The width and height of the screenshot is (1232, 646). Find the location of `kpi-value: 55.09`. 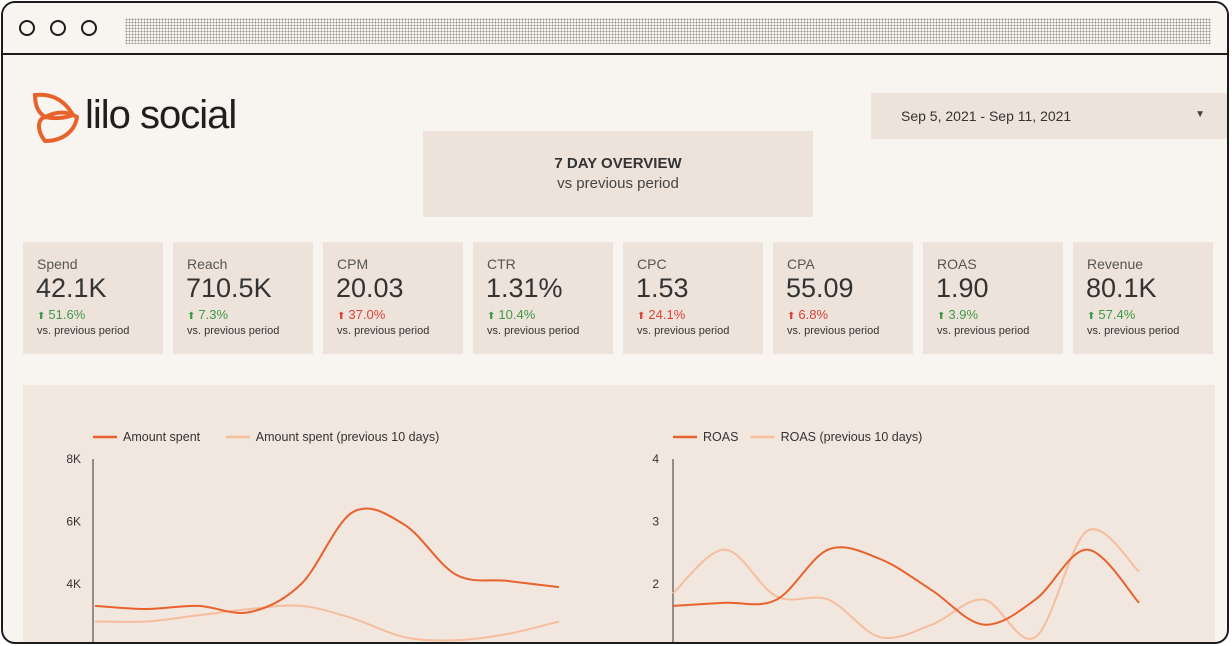

kpi-value: 55.09 is located at coordinates (820, 288).